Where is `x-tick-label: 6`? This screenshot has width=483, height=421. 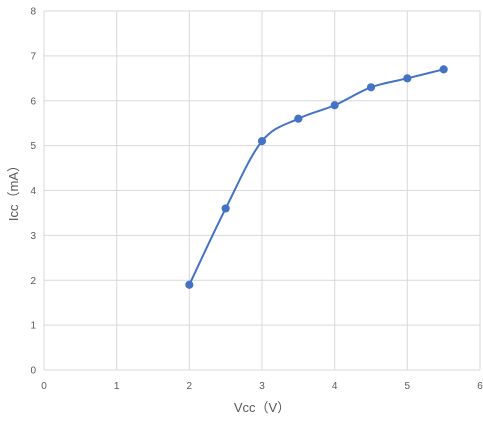
x-tick-label: 6 is located at coordinates (480, 386).